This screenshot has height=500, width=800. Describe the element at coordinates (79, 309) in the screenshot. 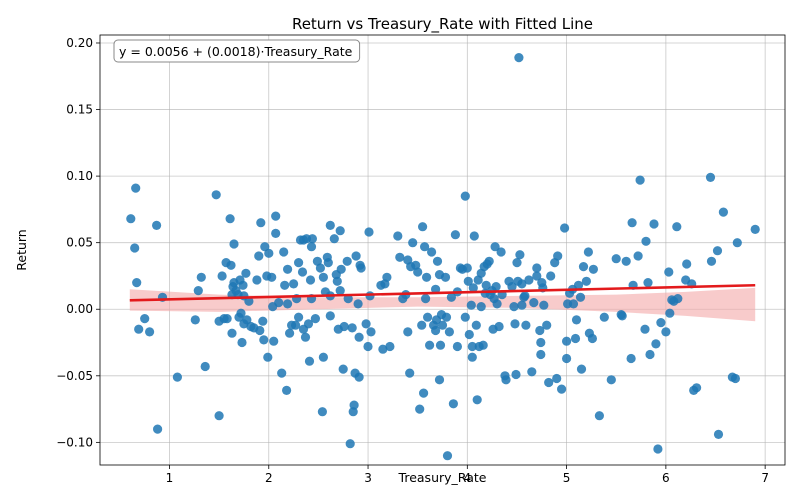

I see `y-tick-label: 0.00` at that location.